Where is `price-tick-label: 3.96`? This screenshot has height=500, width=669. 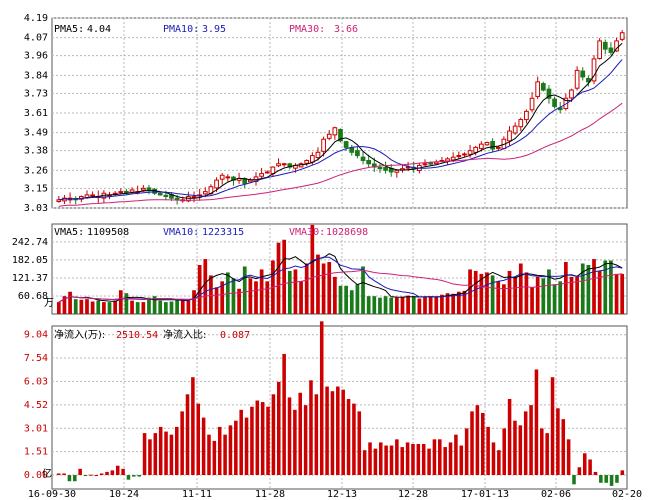
price-tick-label: 3.96 is located at coordinates (36, 56).